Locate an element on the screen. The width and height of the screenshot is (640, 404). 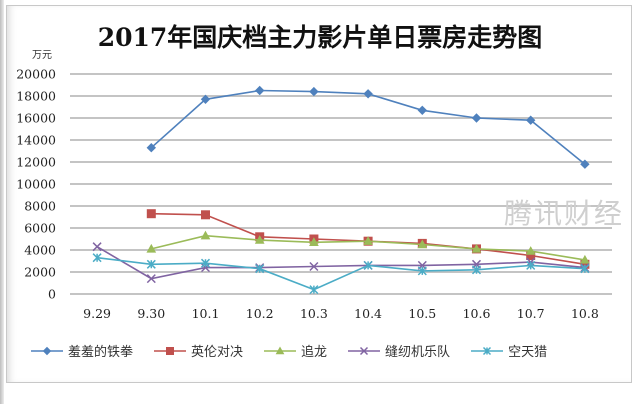
y-tick-label: 10000 is located at coordinates (36, 184).